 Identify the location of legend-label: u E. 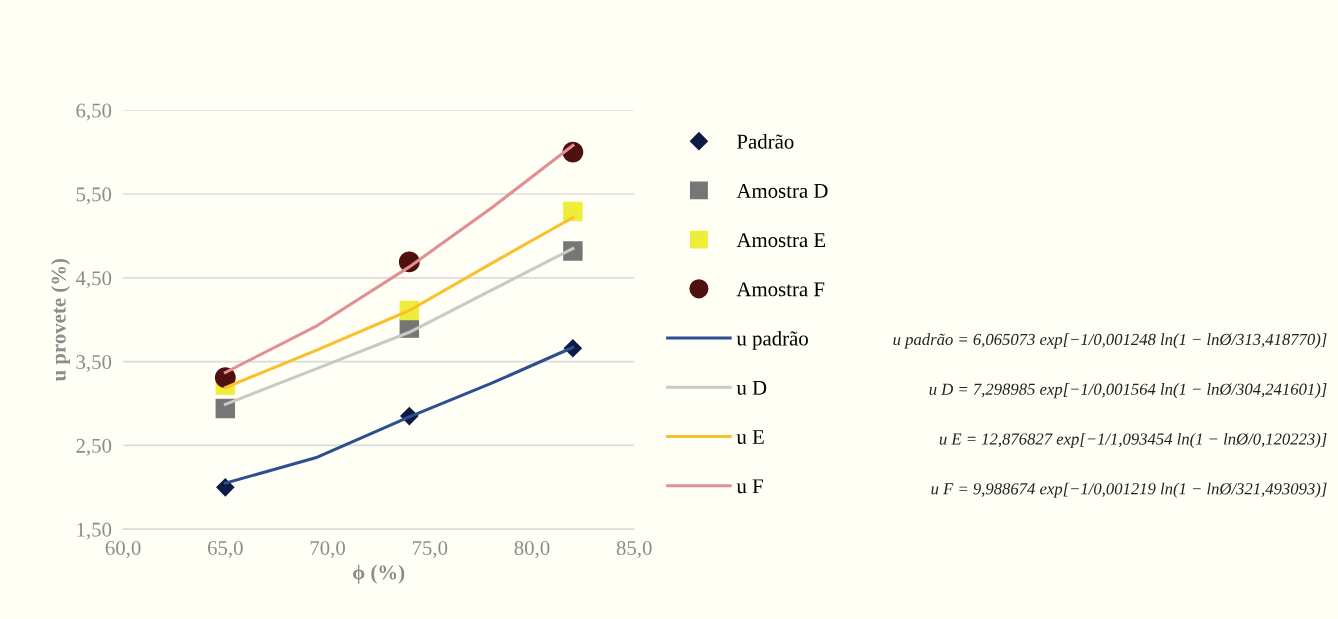
(750, 437).